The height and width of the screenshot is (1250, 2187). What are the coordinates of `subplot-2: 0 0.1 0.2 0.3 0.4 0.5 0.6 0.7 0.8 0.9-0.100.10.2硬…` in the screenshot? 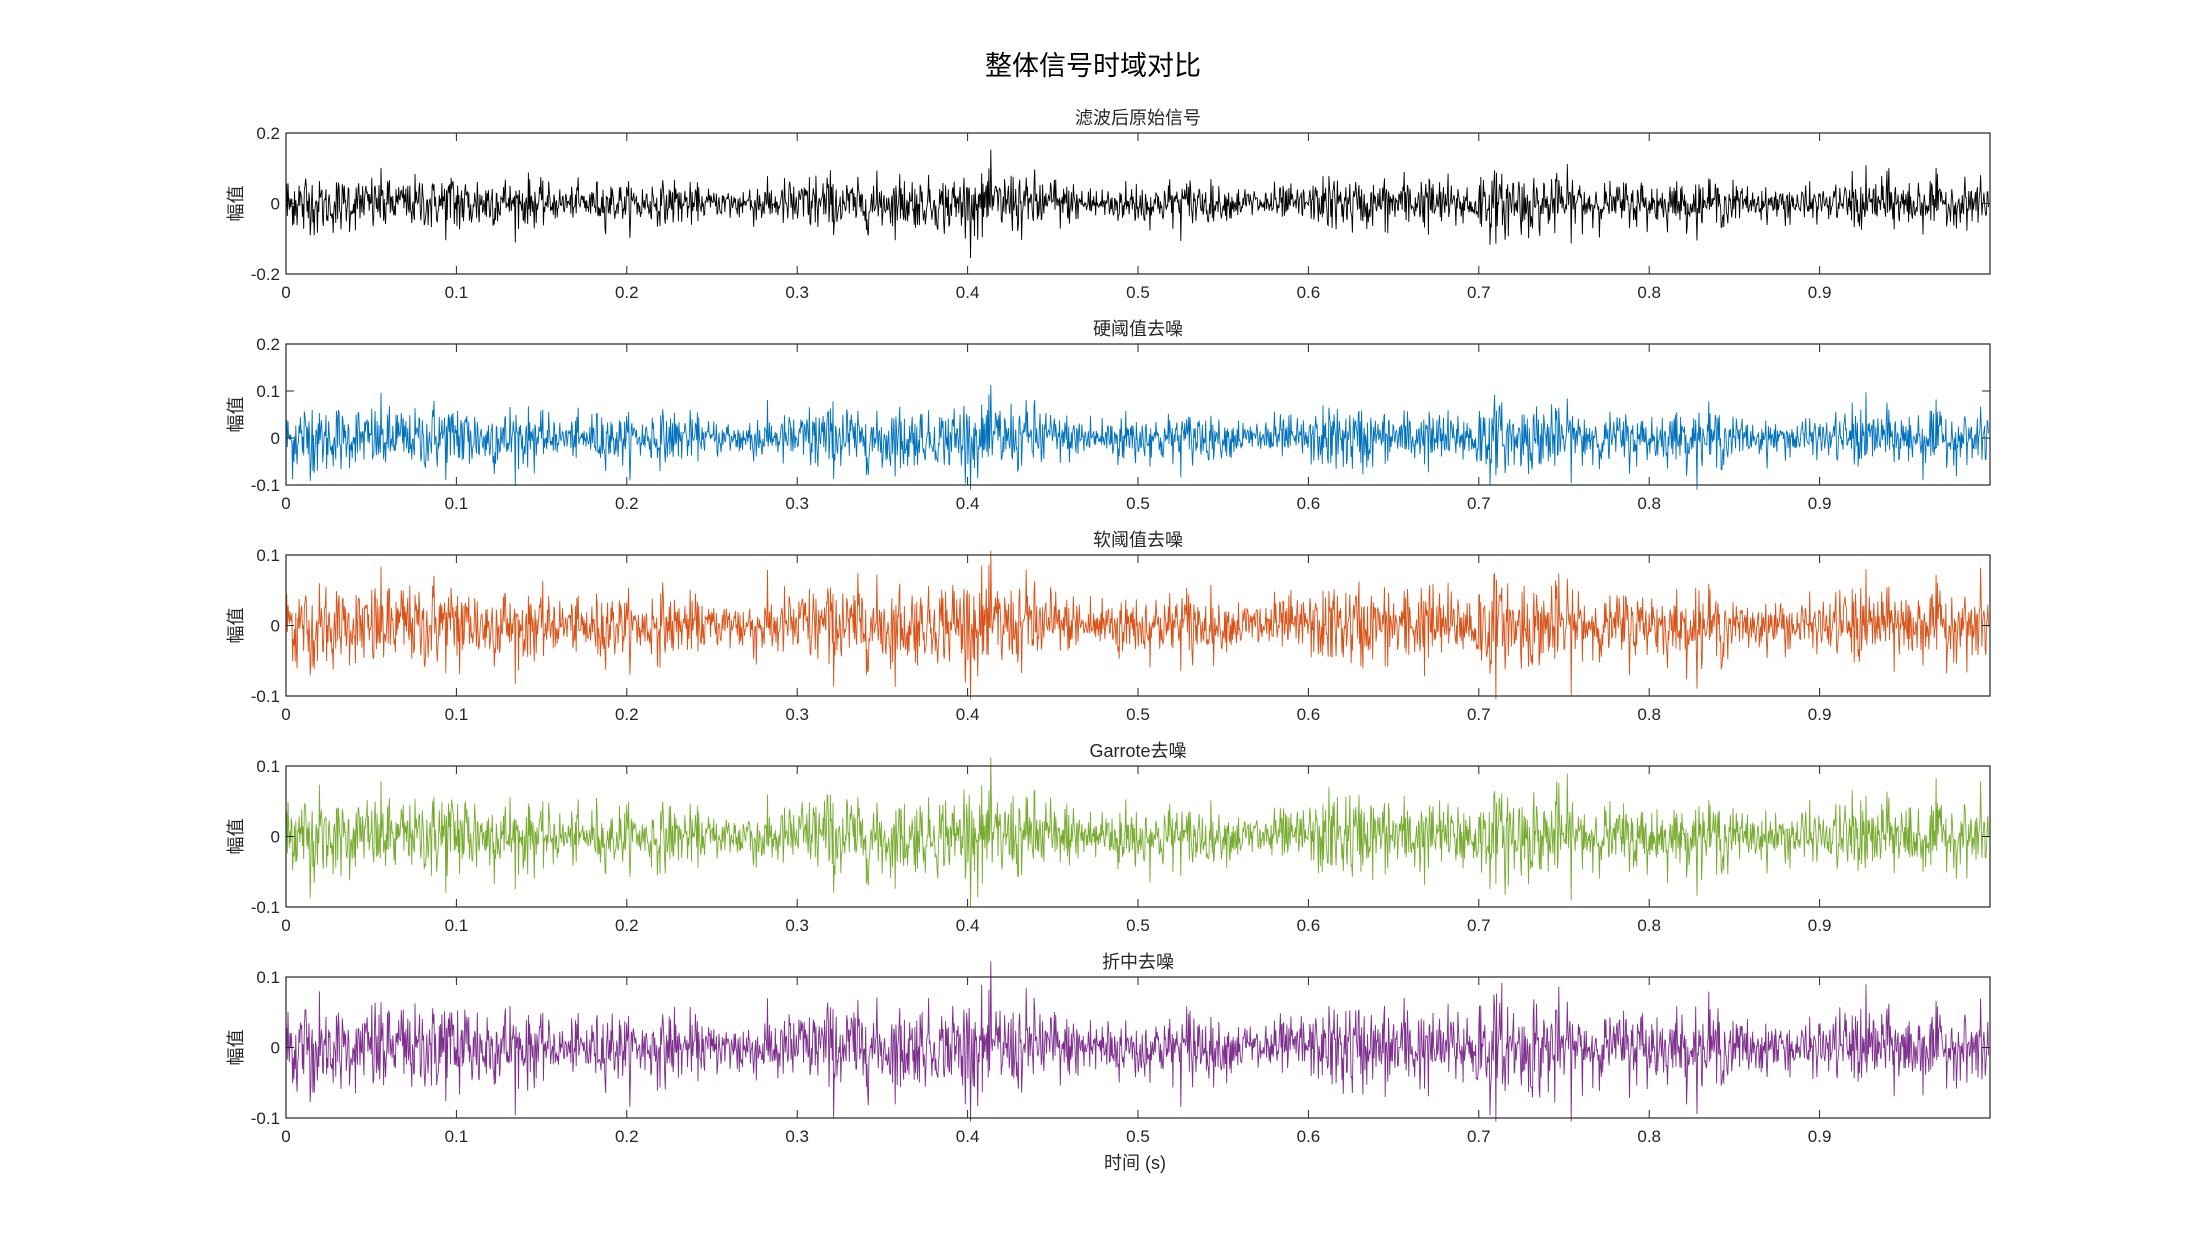 It's located at (1108, 416).